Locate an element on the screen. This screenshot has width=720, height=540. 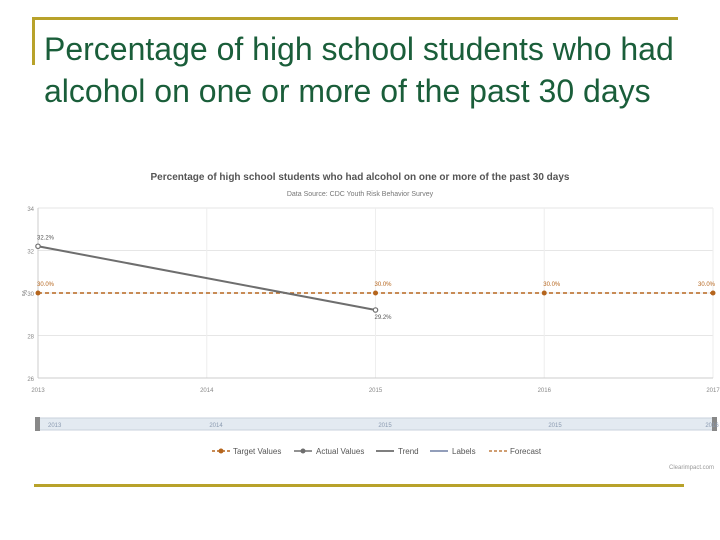
series-line-actual-values is located at coordinates (206, 278).